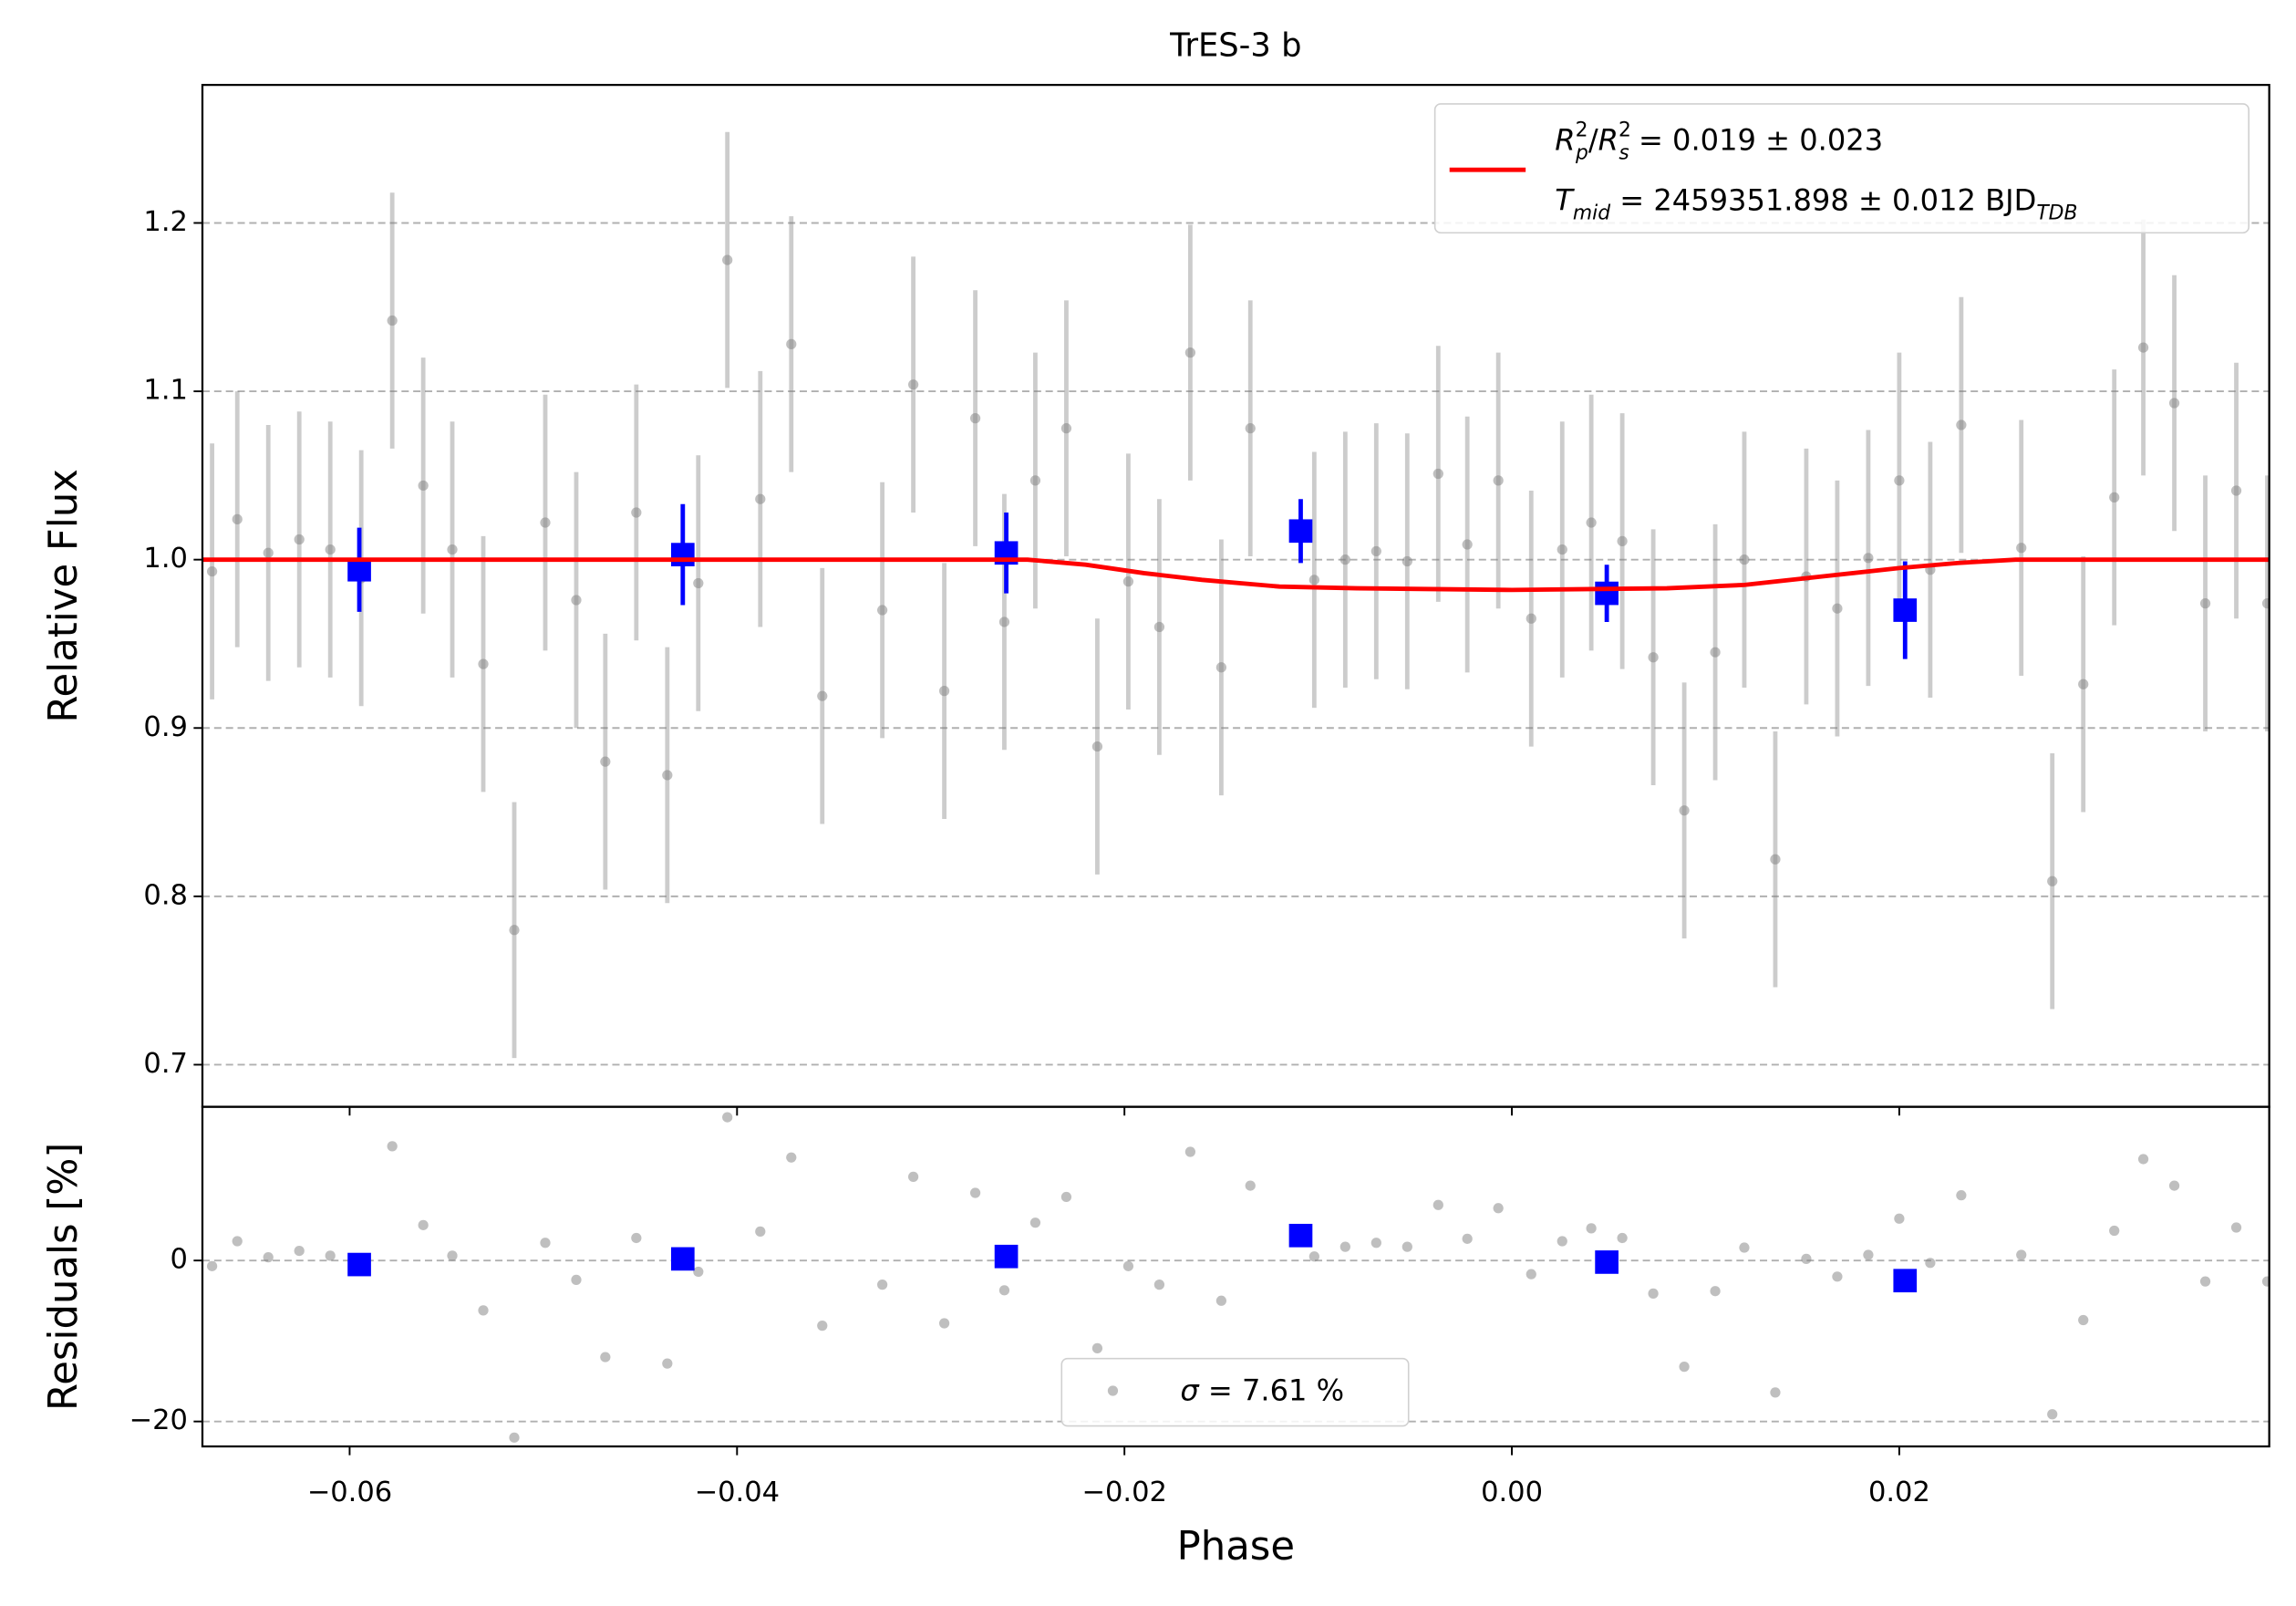  I want to click on x-tick-label: −0.06, so click(349, 1492).